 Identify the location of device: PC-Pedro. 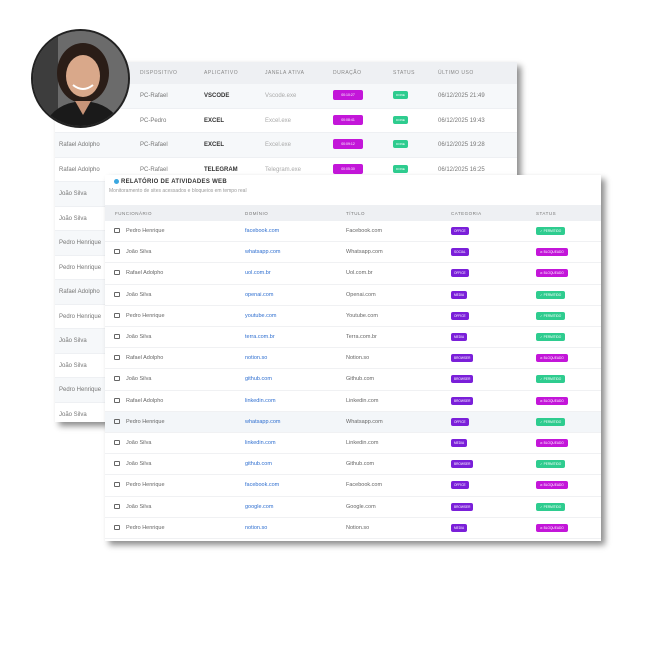
(153, 120).